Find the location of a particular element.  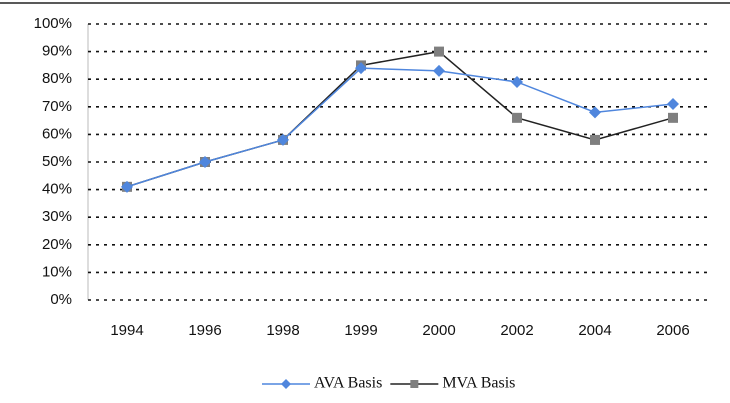

y-tick-label: 0% is located at coordinates (61, 299).